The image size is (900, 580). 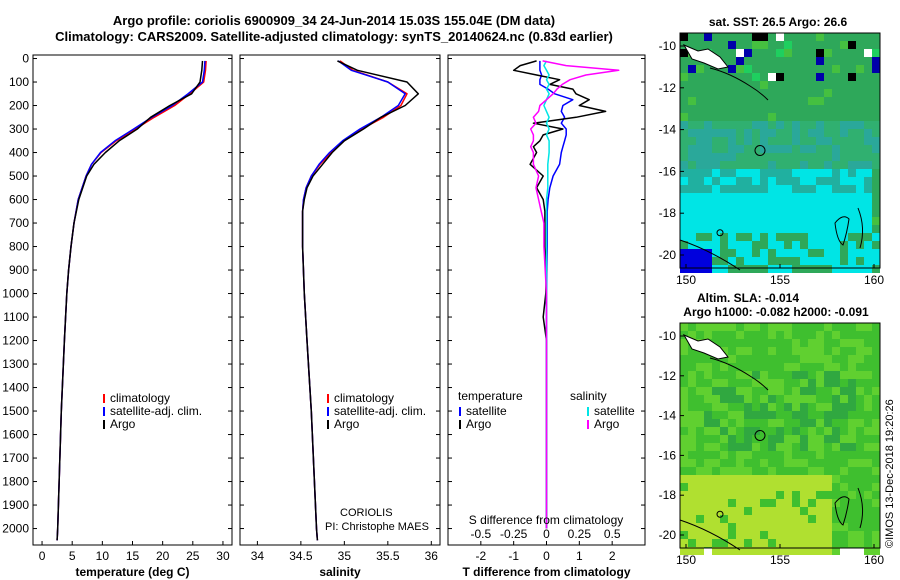 I want to click on sal-legend-label: Argo, so click(x=347, y=424).